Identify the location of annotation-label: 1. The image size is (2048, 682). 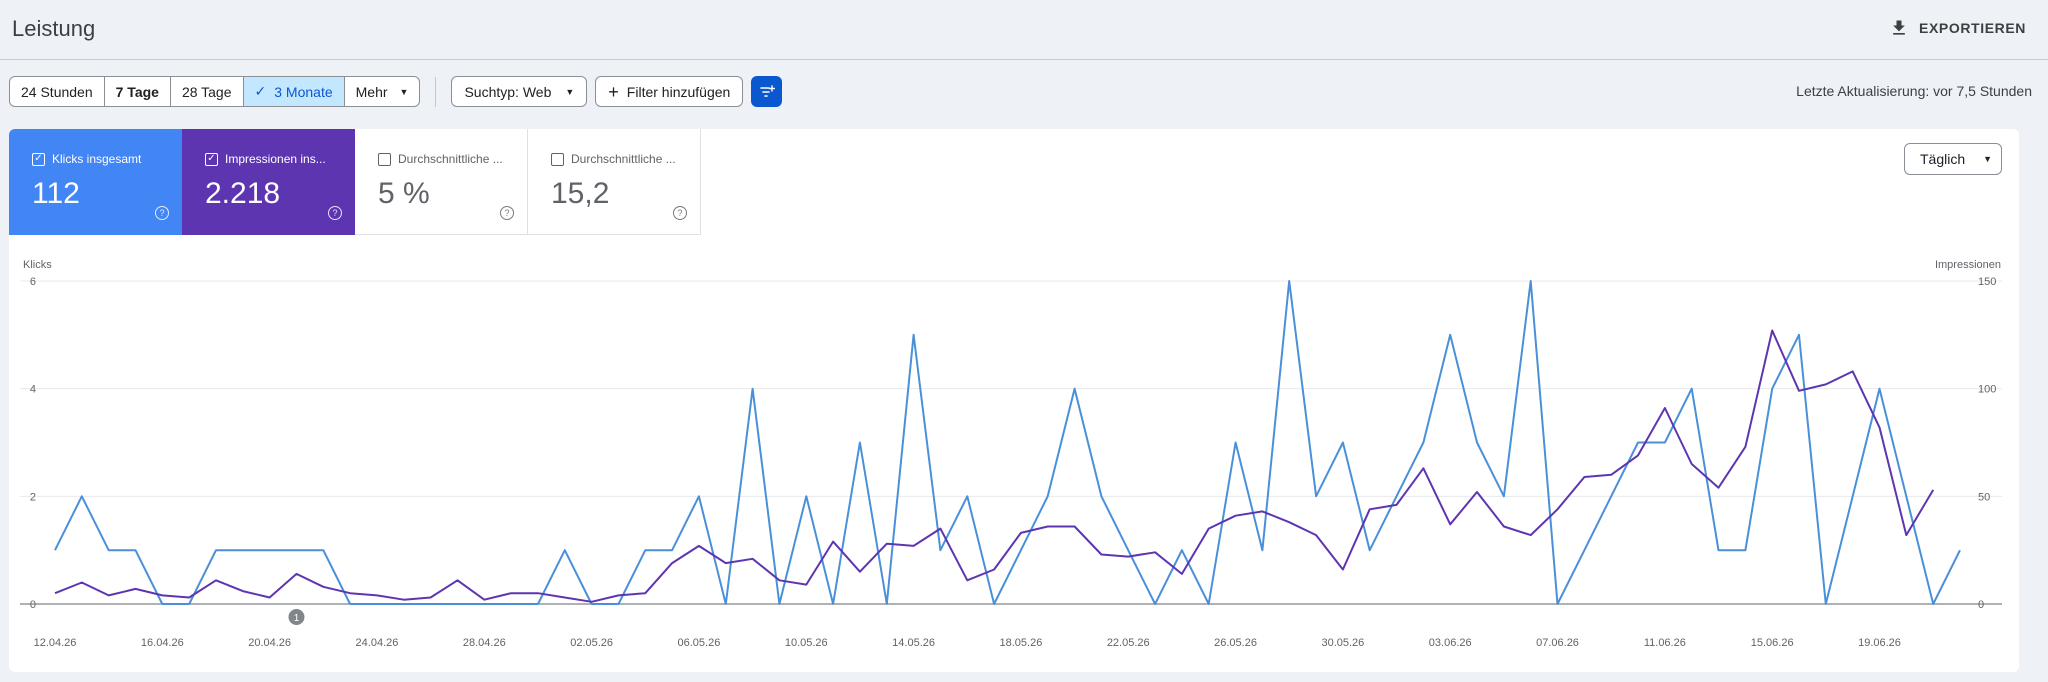
(297, 618).